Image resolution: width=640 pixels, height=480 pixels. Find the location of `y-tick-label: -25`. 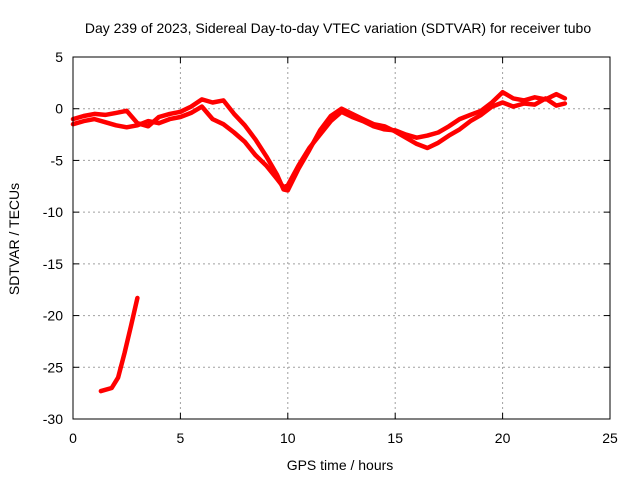

y-tick-label: -25 is located at coordinates (53, 367).